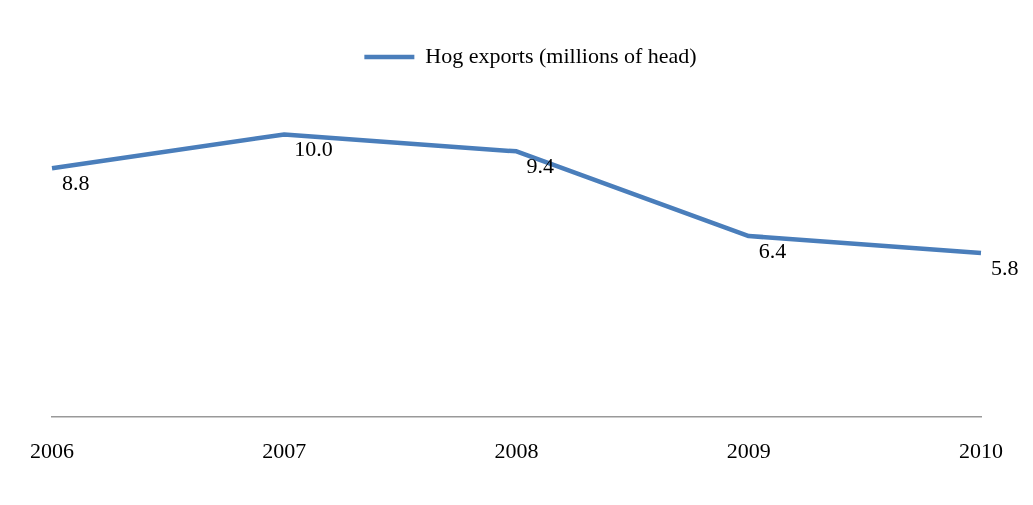 The width and height of the screenshot is (1033, 505). What do you see at coordinates (540, 166) in the screenshot?
I see `data-label: 9.4` at bounding box center [540, 166].